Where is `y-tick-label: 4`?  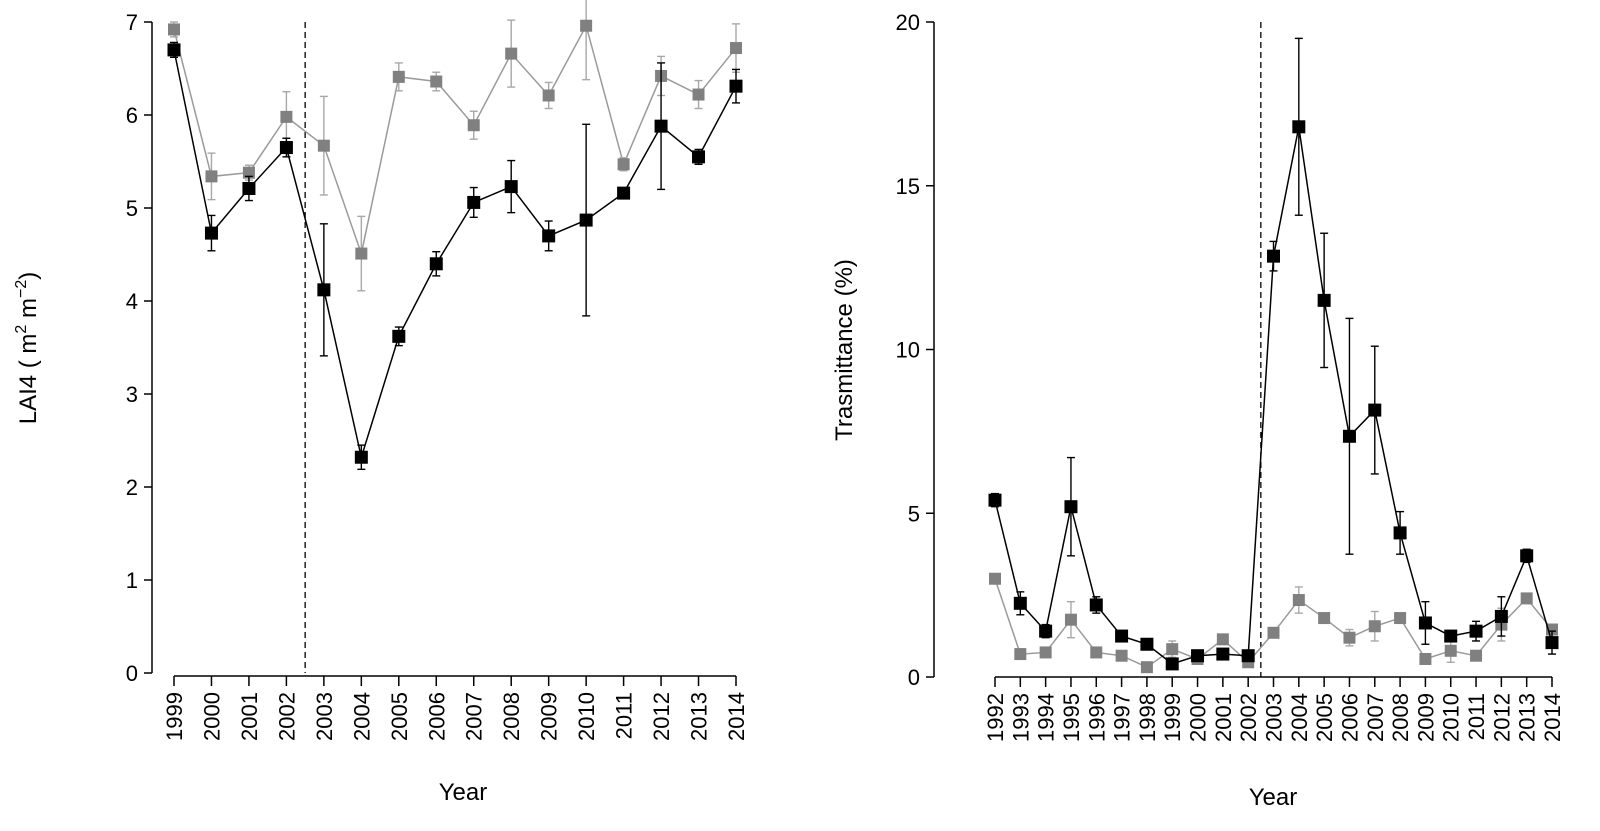
y-tick-label: 4 is located at coordinates (132, 301).